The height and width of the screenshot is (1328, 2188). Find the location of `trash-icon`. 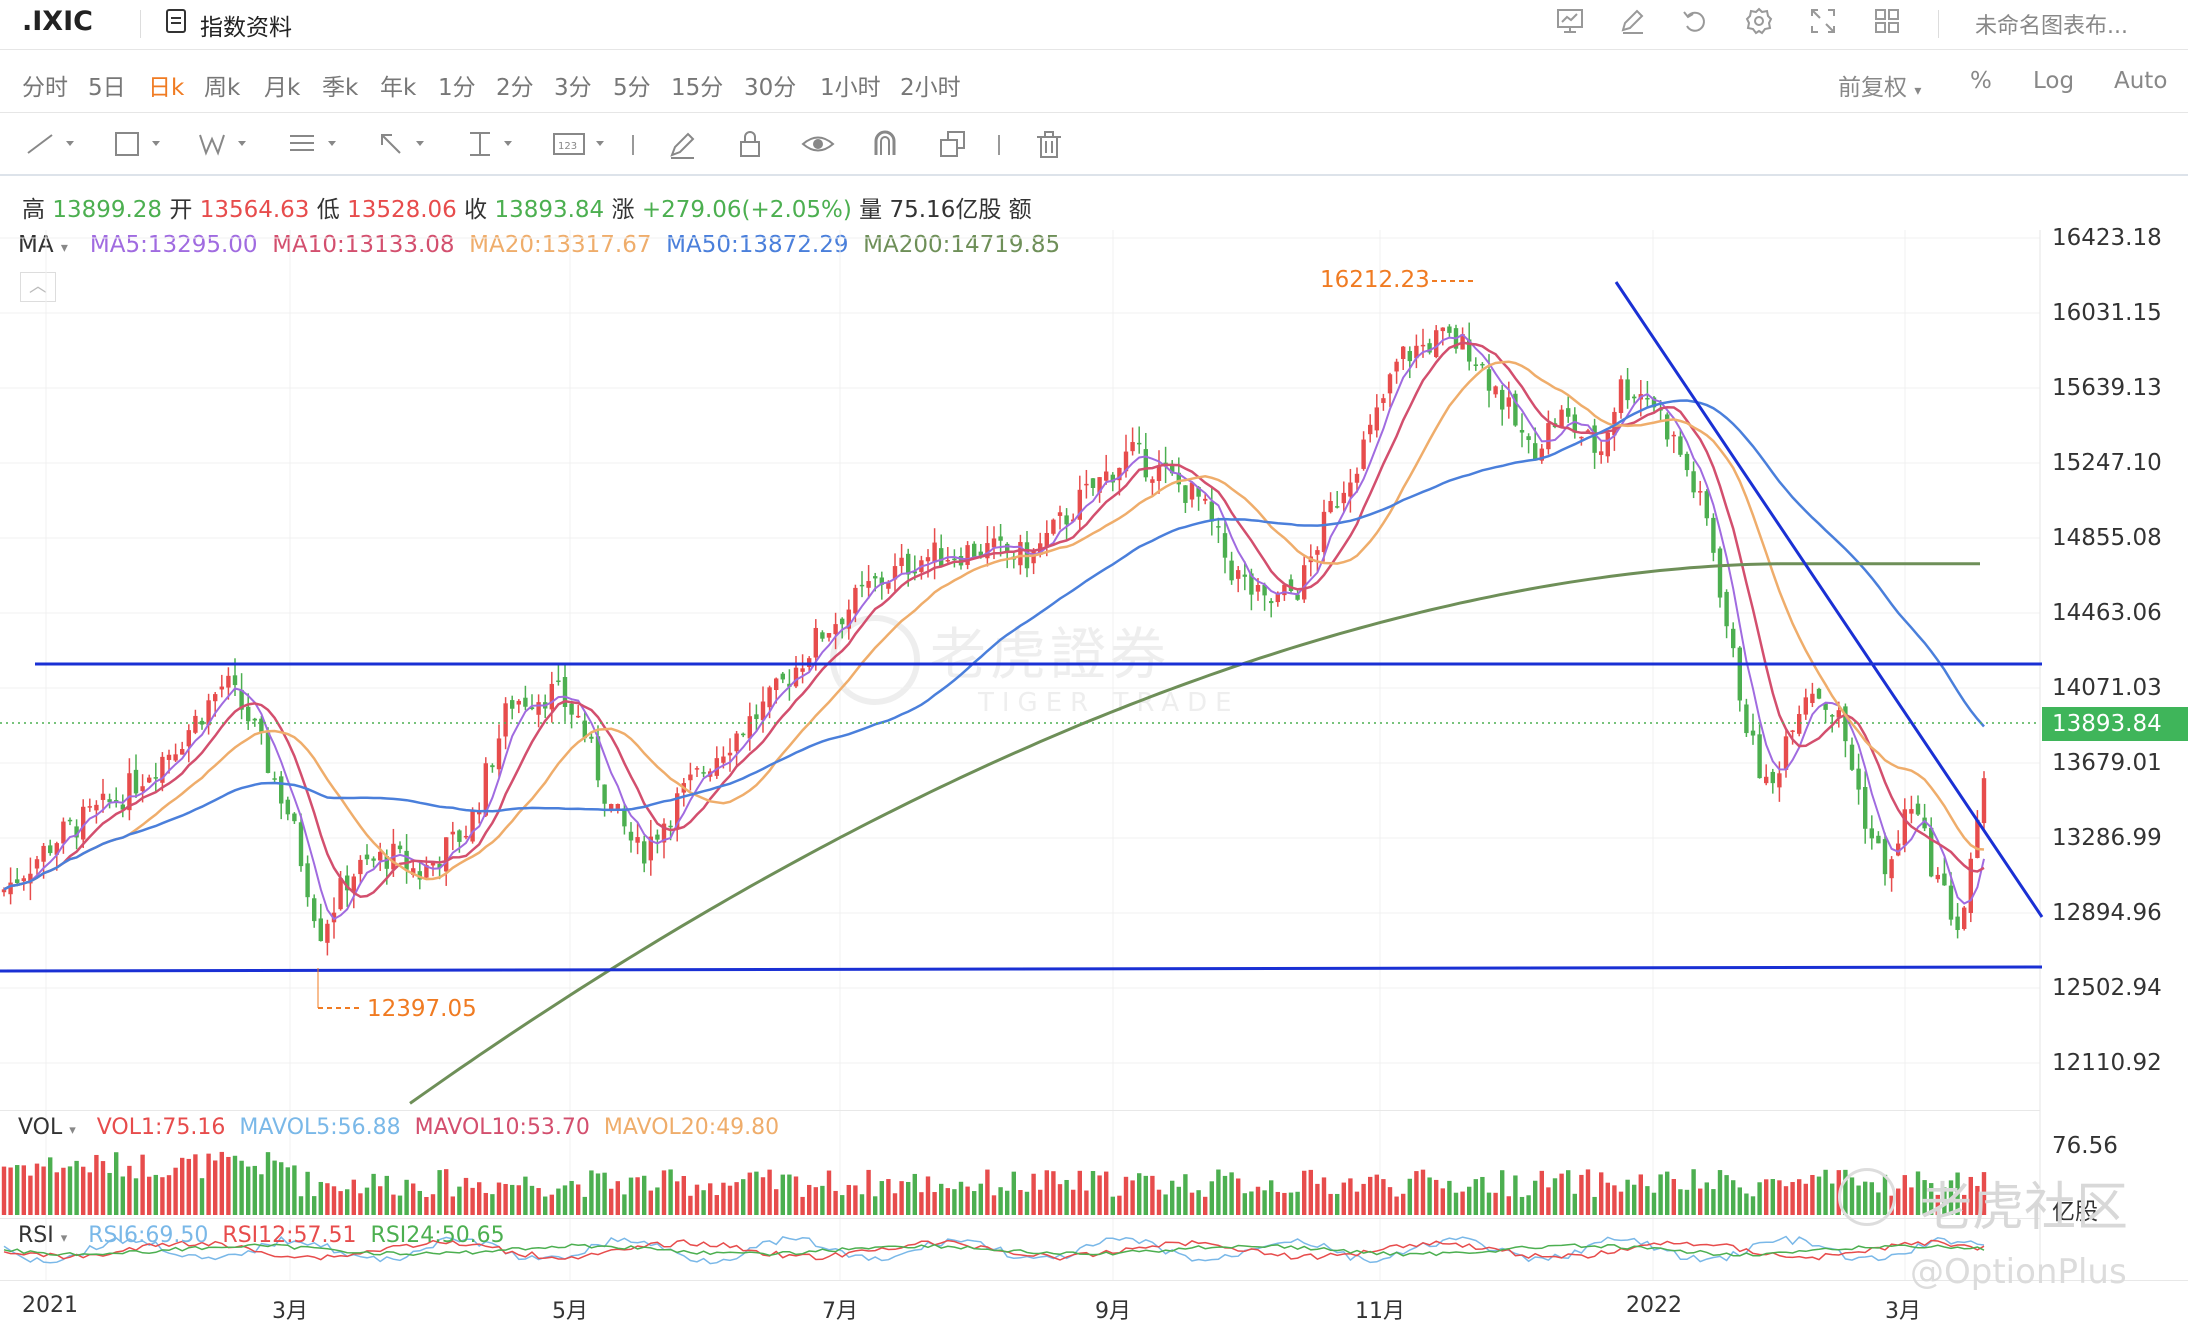

trash-icon is located at coordinates (1049, 144).